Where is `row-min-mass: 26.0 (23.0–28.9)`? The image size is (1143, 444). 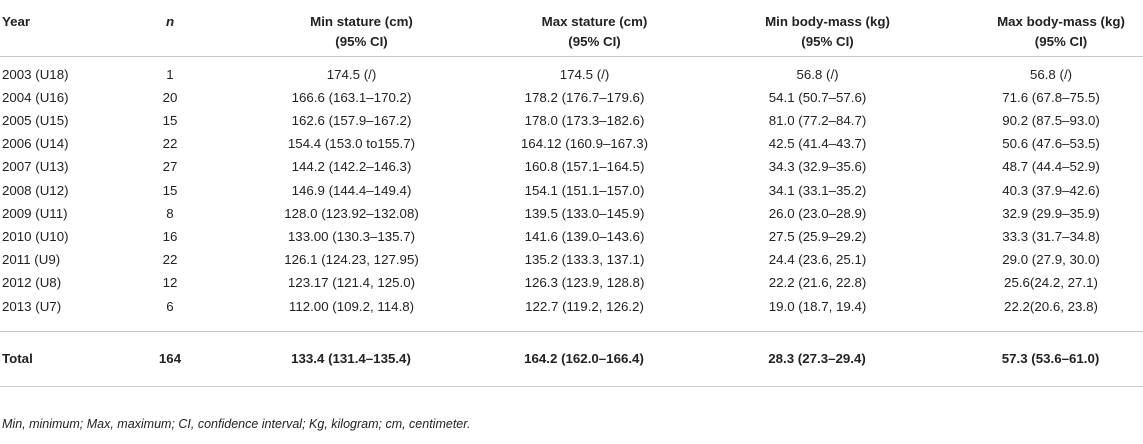
row-min-mass: 26.0 (23.0–28.9) is located at coordinates (817, 213).